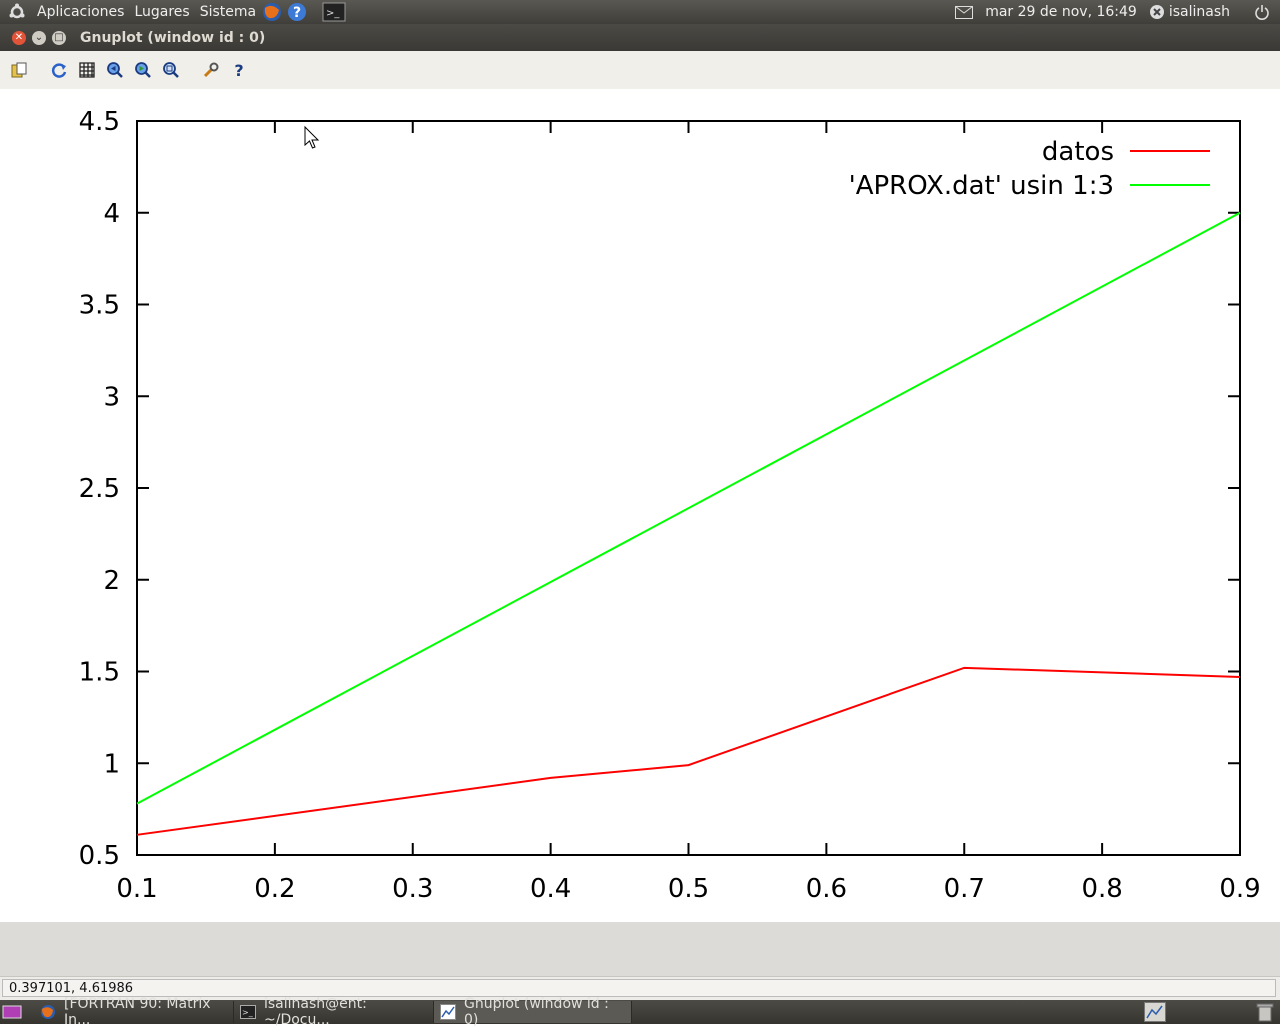 The image size is (1280, 1028). What do you see at coordinates (19, 70) in the screenshot?
I see `copy-clipboard-icon` at bounding box center [19, 70].